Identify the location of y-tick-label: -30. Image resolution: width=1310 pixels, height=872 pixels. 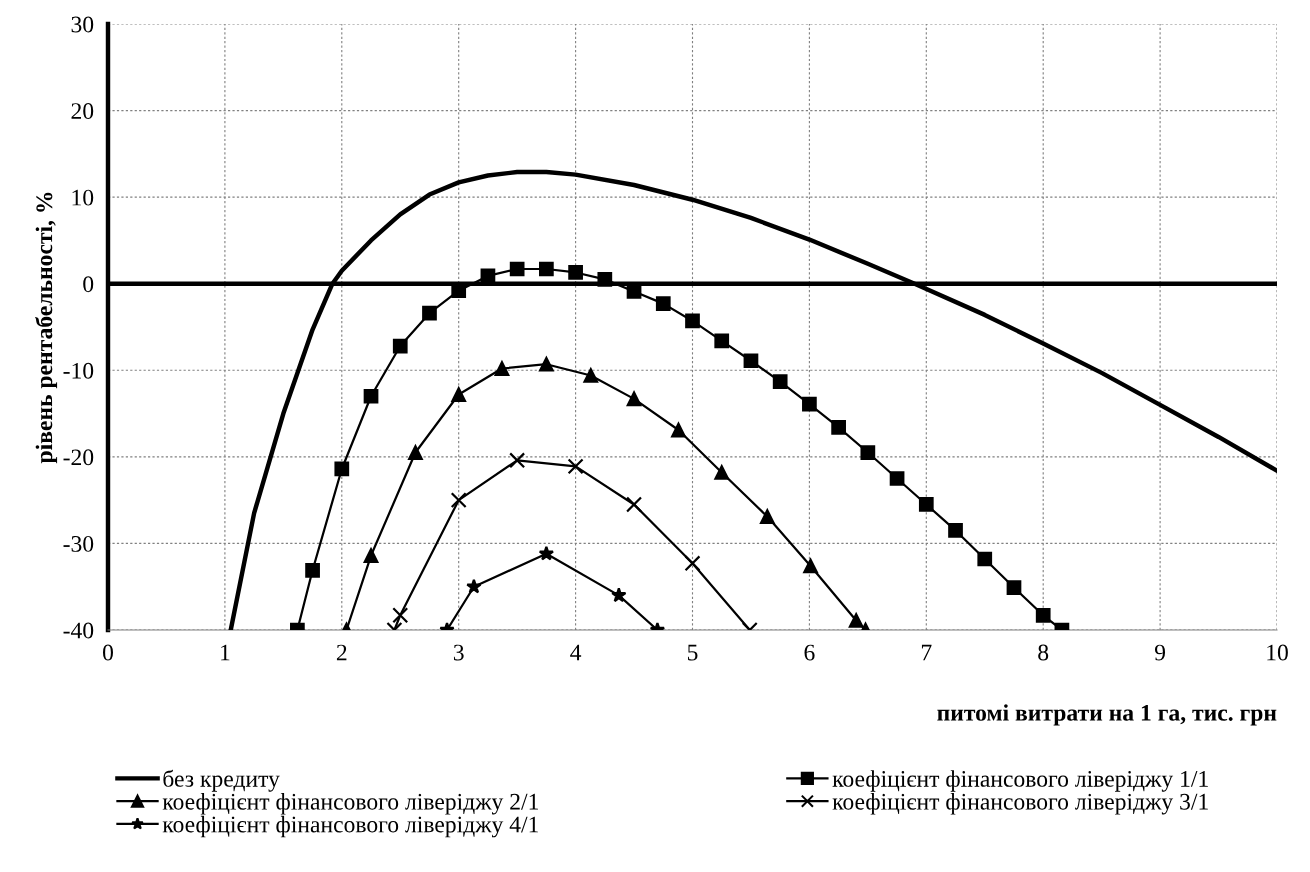
(78, 543).